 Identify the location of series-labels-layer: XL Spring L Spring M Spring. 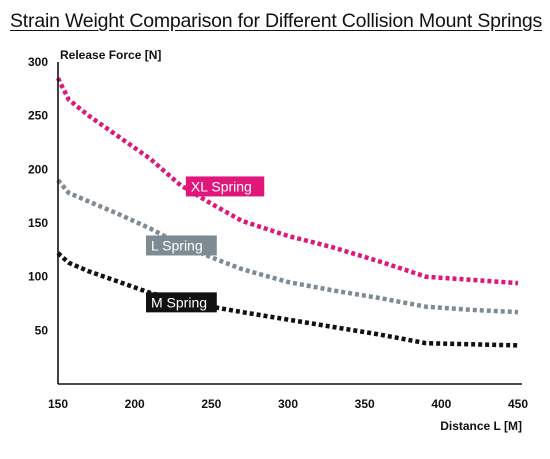
(205, 244).